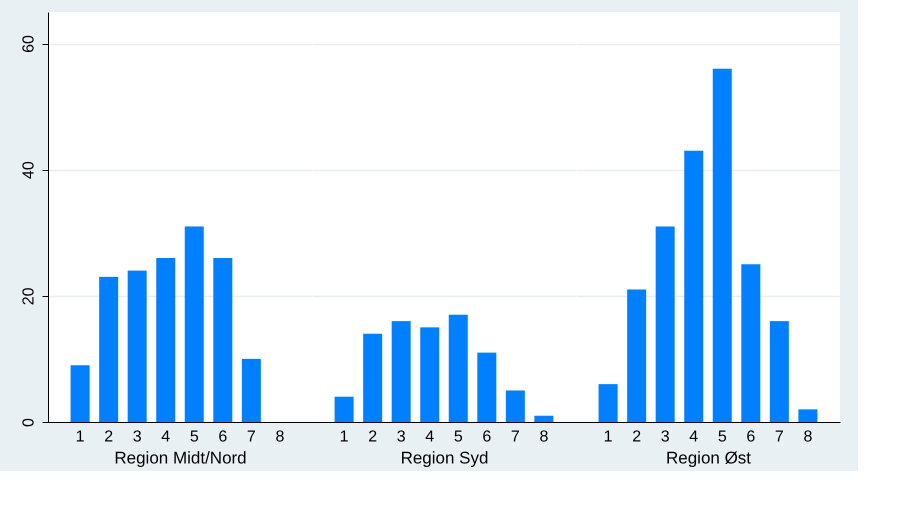 This screenshot has width=897, height=508. What do you see at coordinates (29, 422) in the screenshot?
I see `y-tick-label: 0` at bounding box center [29, 422].